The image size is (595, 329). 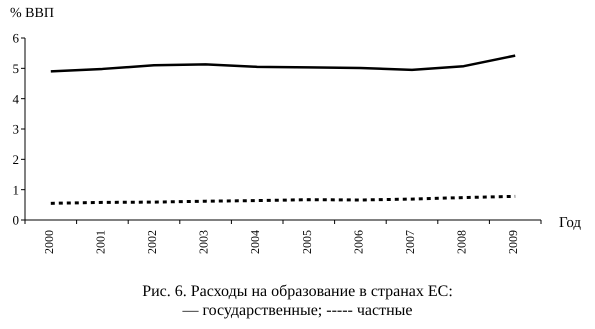 What do you see at coordinates (297, 291) in the screenshot?
I see `text: Рис. 6. Расходы на образование в странах ЕС:` at bounding box center [297, 291].